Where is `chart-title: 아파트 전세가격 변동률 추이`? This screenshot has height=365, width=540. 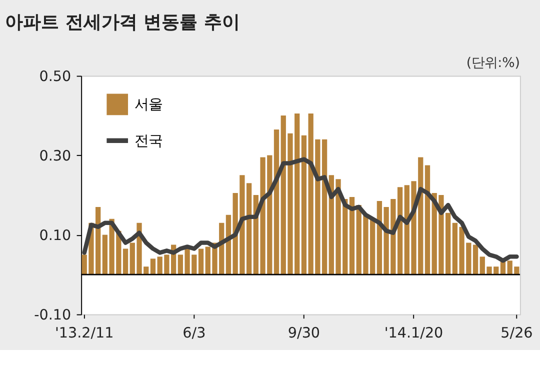 chart-title: 아파트 전세가격 변동률 추이 is located at coordinates (122, 23).